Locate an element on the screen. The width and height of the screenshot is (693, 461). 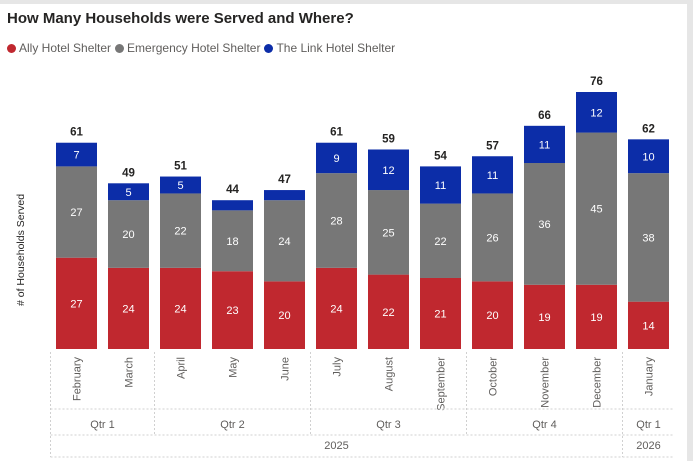
total-label: 44 is located at coordinates (232, 190).